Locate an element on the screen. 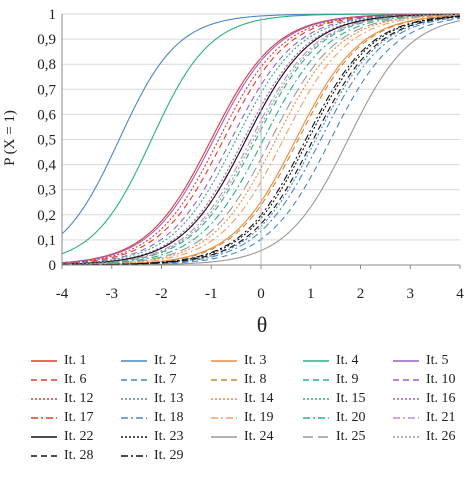 The width and height of the screenshot is (474, 478). legend-item: It. 5 is located at coordinates (420, 361).